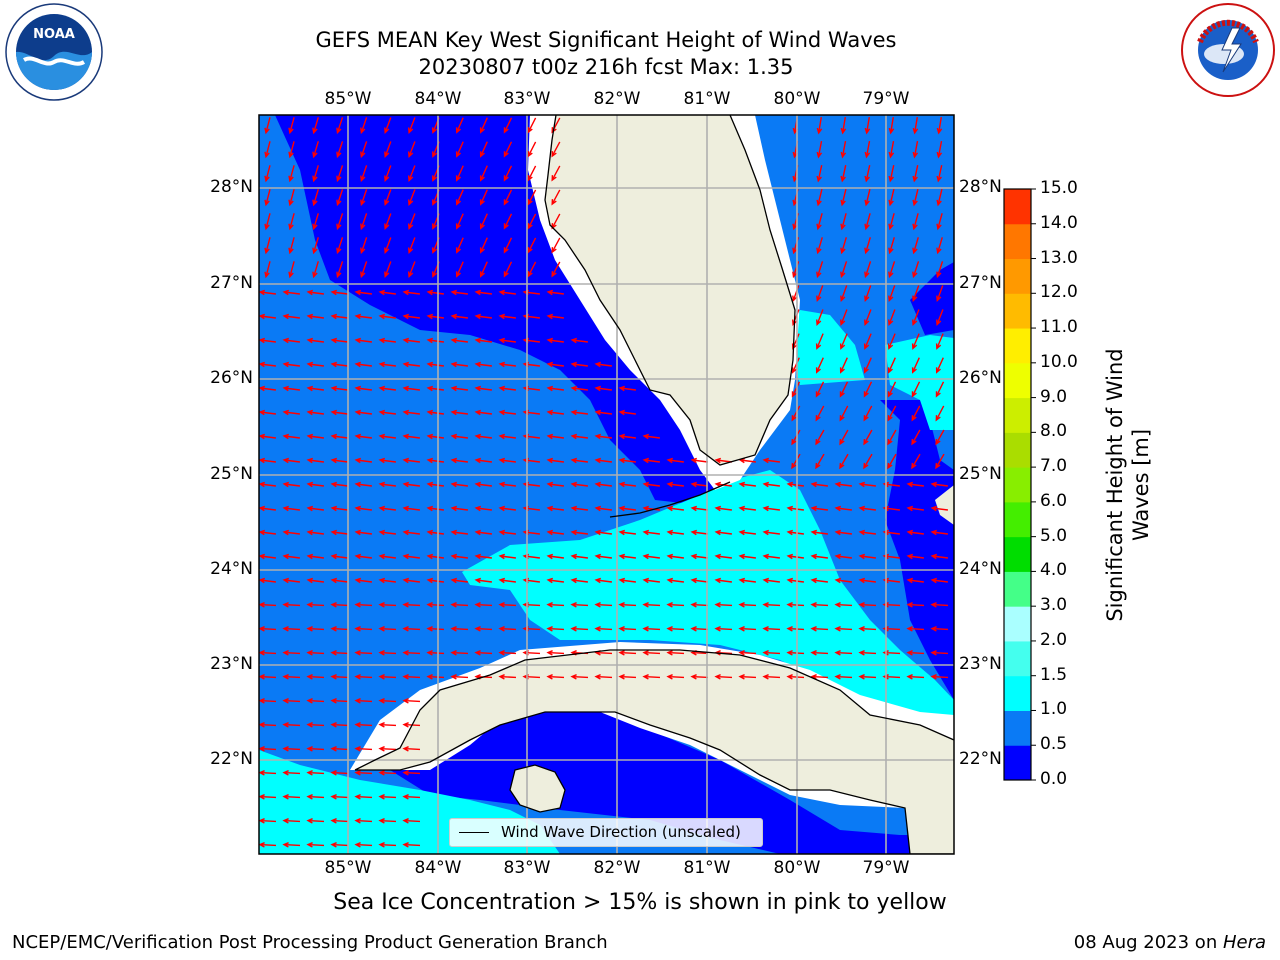 The height and width of the screenshot is (960, 1280). I want to click on wave-band-1-0-1-5-straits, so click(708, 595).